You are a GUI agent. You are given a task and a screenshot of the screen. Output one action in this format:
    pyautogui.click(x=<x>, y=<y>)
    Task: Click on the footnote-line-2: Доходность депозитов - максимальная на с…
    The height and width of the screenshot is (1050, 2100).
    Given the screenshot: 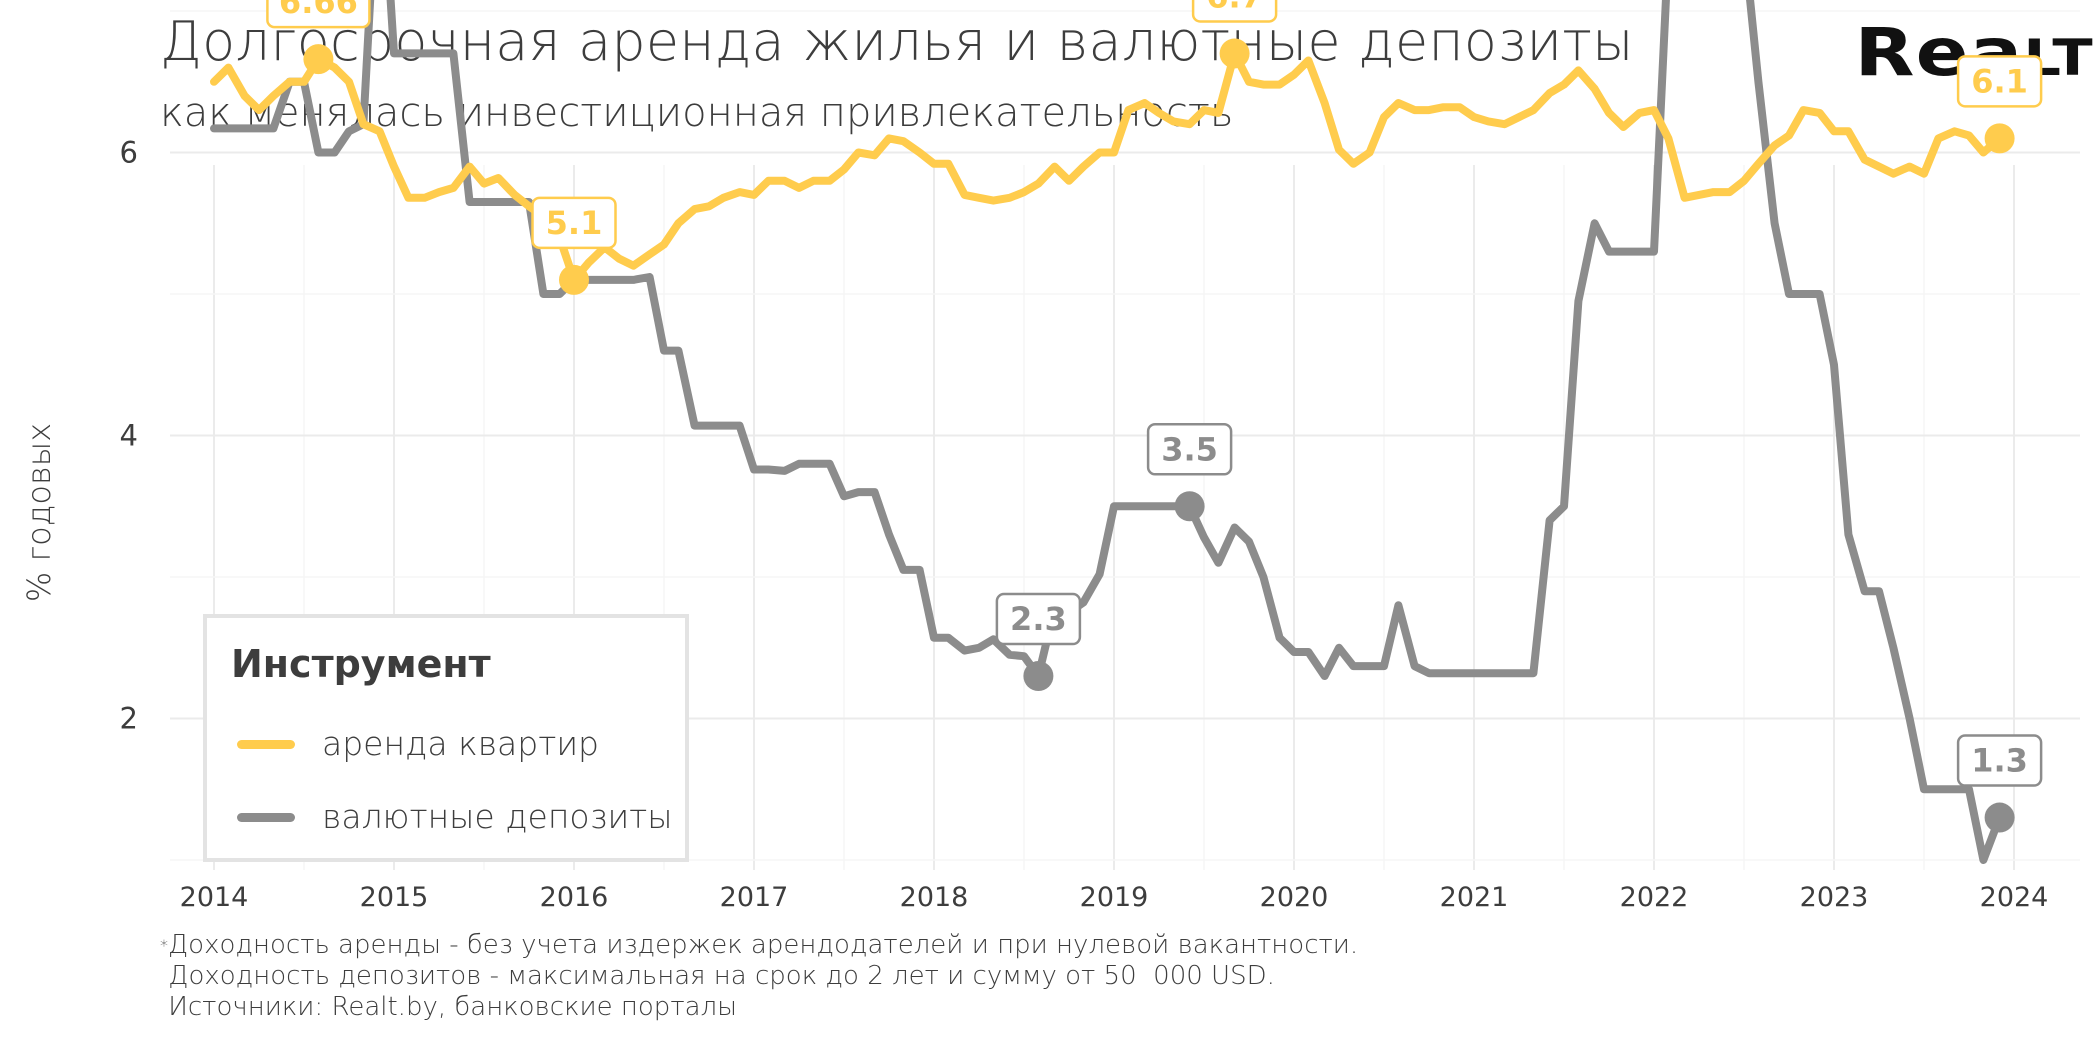 What is the action you would take?
    pyautogui.click(x=717, y=976)
    